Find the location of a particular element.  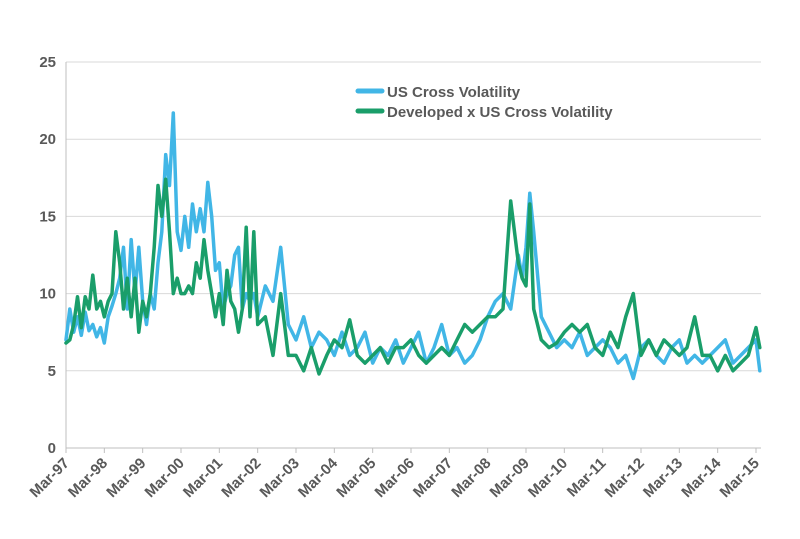

legend-label-us-cross-volatility: US Cross Volatility is located at coordinates (454, 92).